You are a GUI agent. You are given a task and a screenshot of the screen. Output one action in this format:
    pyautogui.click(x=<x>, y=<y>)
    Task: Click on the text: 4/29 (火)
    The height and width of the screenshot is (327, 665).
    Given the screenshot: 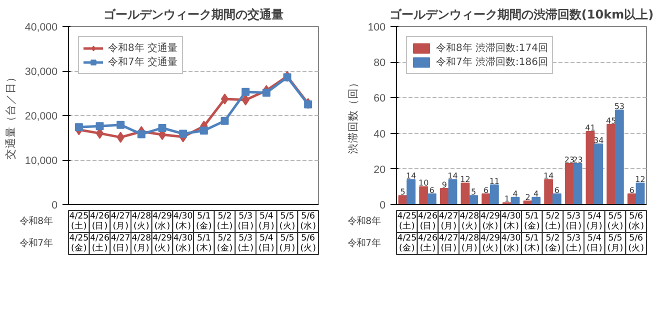 What is the action you would take?
    pyautogui.click(x=162, y=244)
    